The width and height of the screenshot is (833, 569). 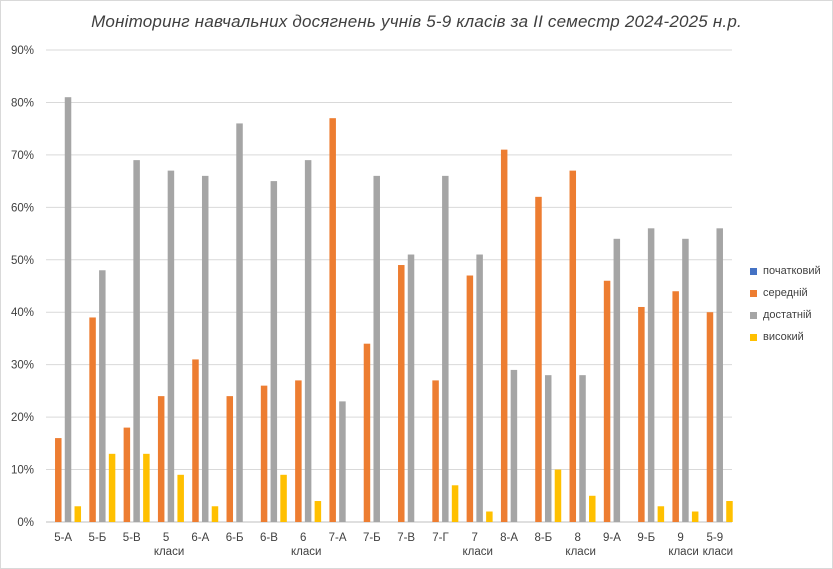 I want to click on legend: початковий середній достатній високий, so click(x=785, y=304).